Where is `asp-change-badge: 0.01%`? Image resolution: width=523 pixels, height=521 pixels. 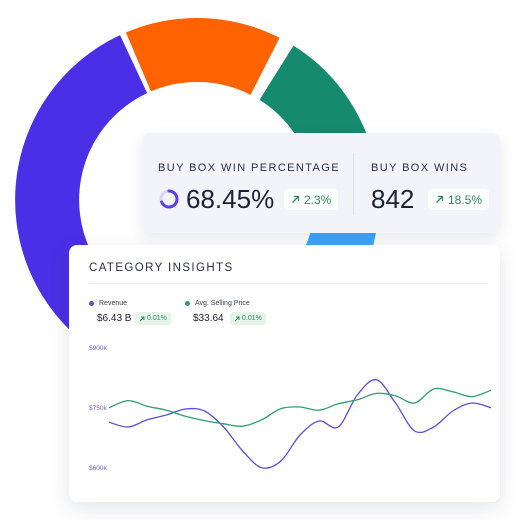 asp-change-badge: 0.01% is located at coordinates (248, 318).